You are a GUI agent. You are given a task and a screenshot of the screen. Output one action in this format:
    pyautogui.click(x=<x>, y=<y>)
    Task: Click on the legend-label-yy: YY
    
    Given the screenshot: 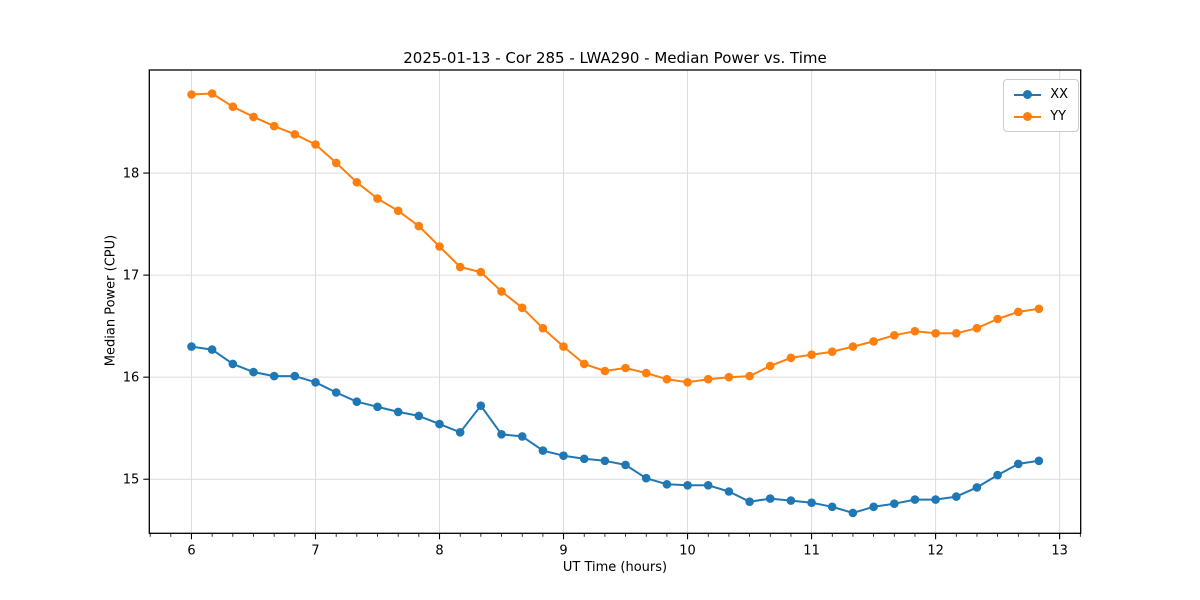 What is the action you would take?
    pyautogui.click(x=1058, y=116)
    